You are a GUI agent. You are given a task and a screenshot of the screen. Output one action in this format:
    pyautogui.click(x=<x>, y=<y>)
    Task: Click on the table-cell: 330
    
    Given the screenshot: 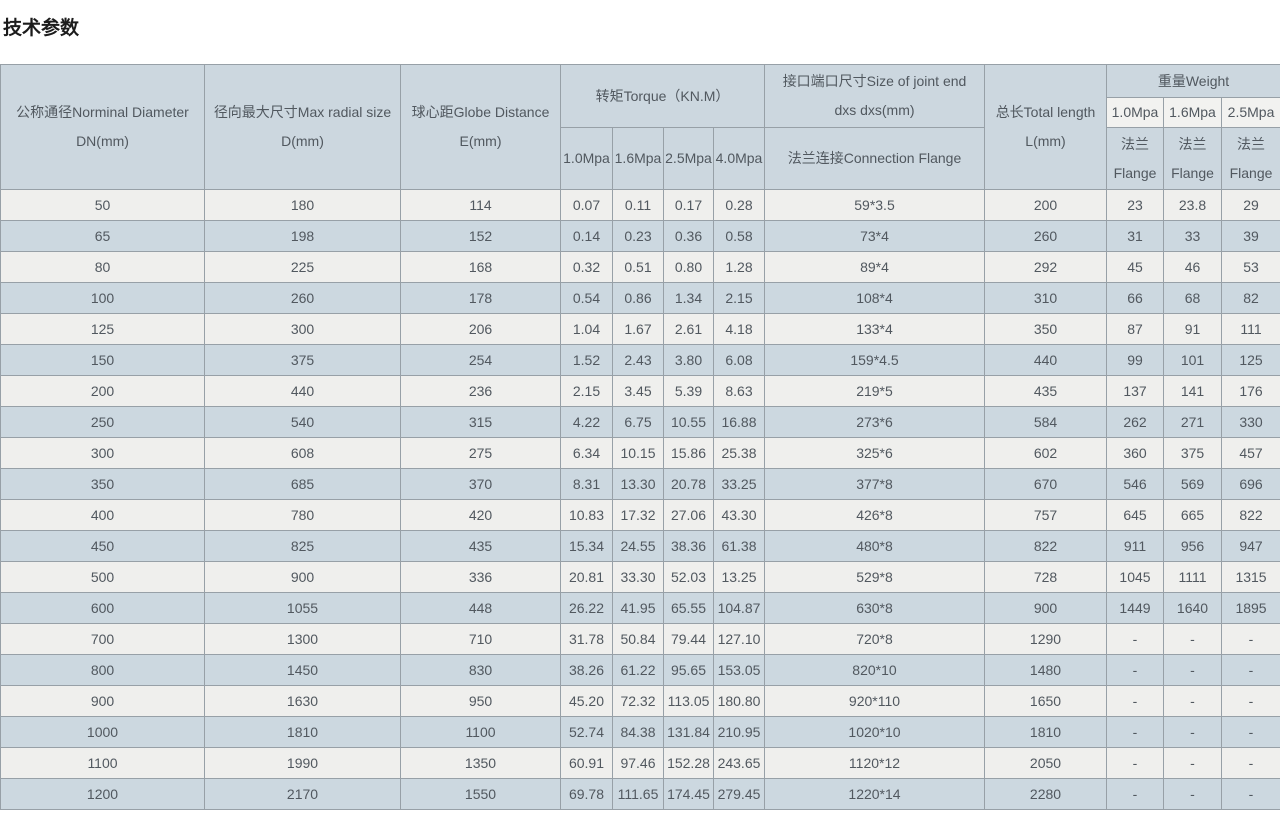 What is the action you would take?
    pyautogui.click(x=1251, y=422)
    